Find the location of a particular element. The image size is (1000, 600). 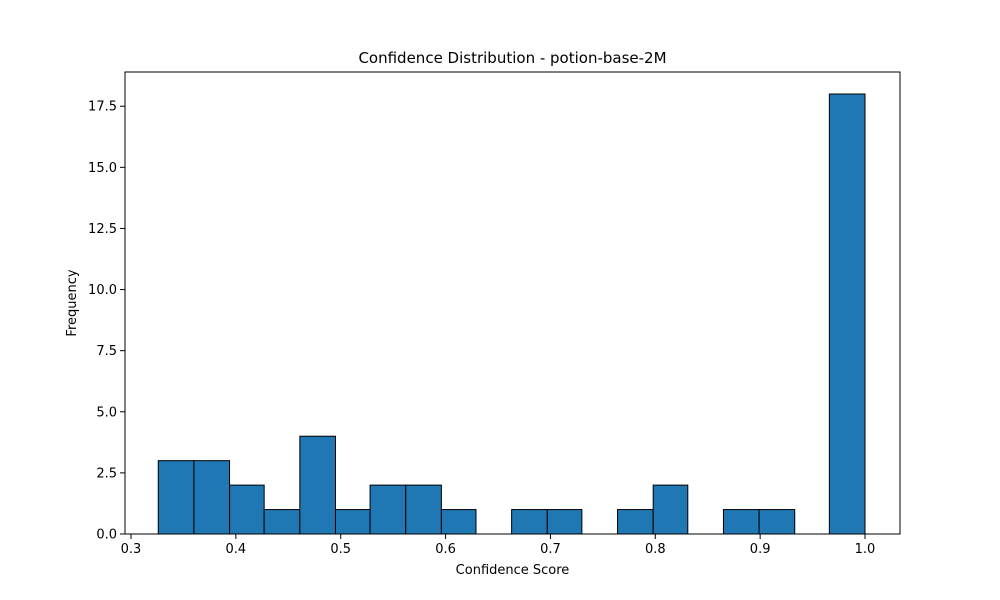

y-tick-label: 12.5 is located at coordinates (102, 229).